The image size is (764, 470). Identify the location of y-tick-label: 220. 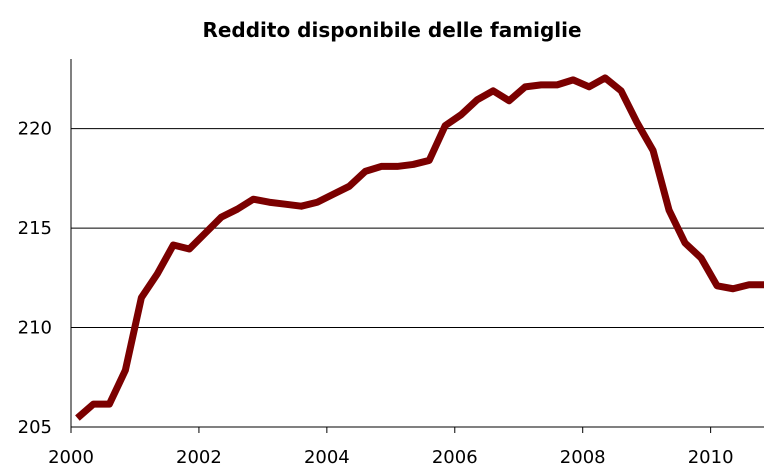
(35, 129).